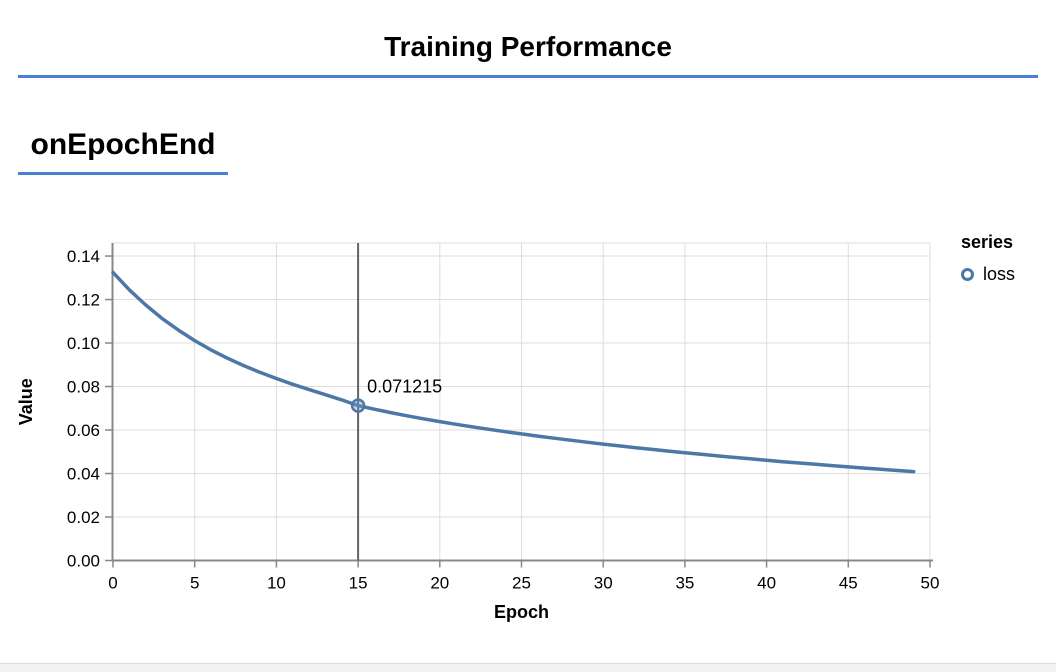 The height and width of the screenshot is (672, 1056). What do you see at coordinates (276, 583) in the screenshot?
I see `x-tick-label: 10` at bounding box center [276, 583].